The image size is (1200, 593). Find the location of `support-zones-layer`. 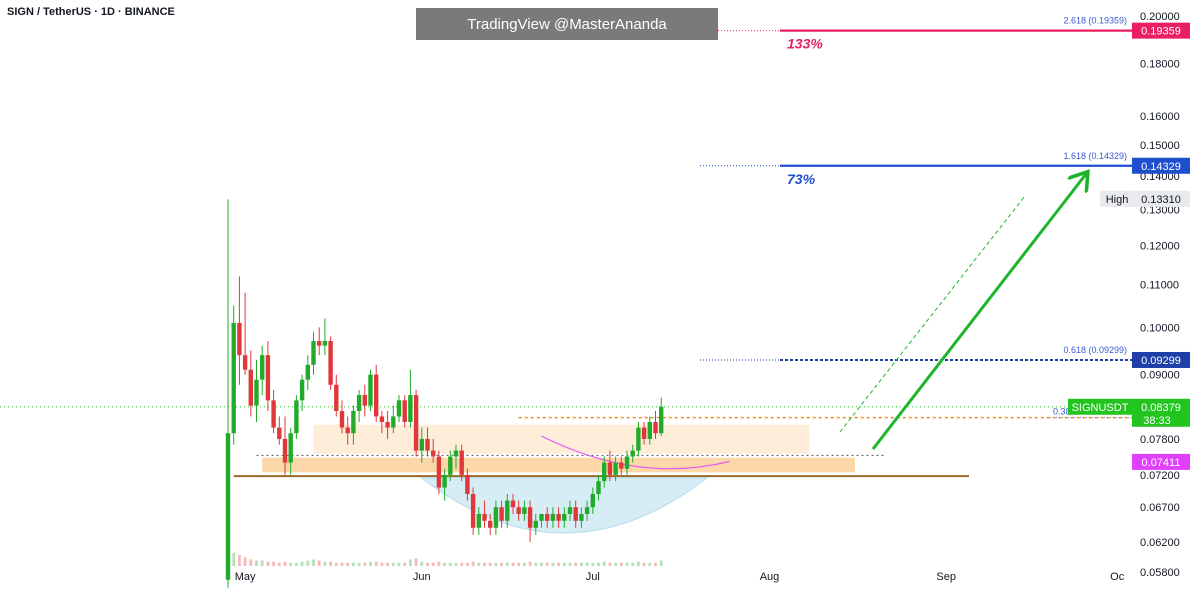

support-zones-layer is located at coordinates (601, 479).